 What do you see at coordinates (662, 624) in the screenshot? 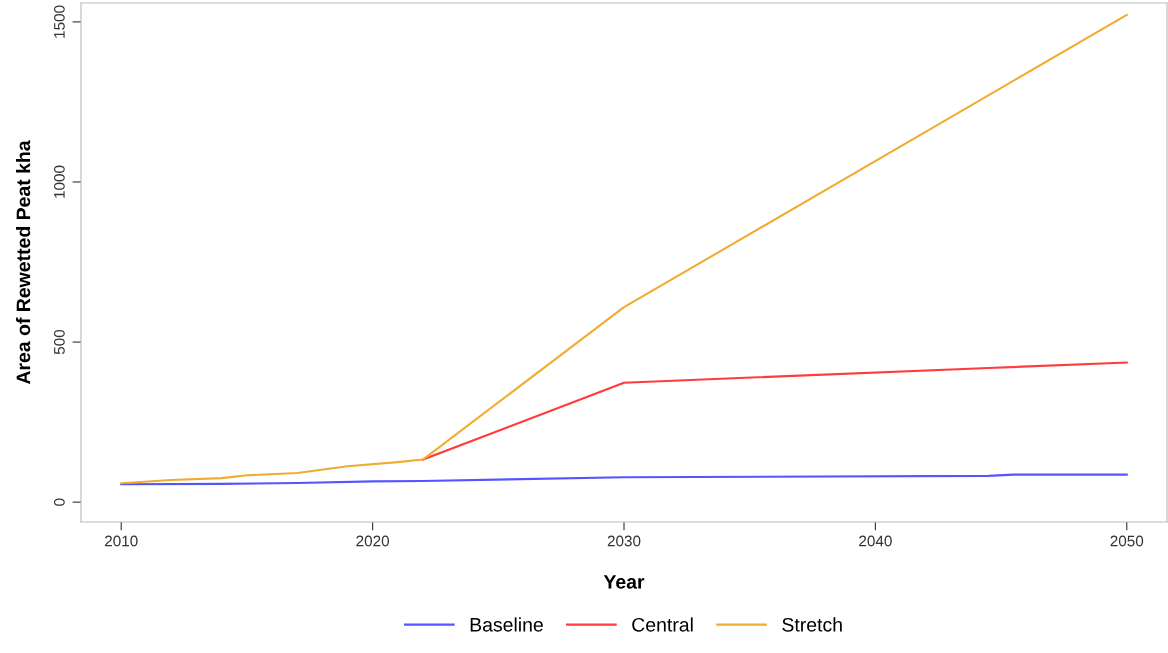
I see `legend-label: Central` at bounding box center [662, 624].